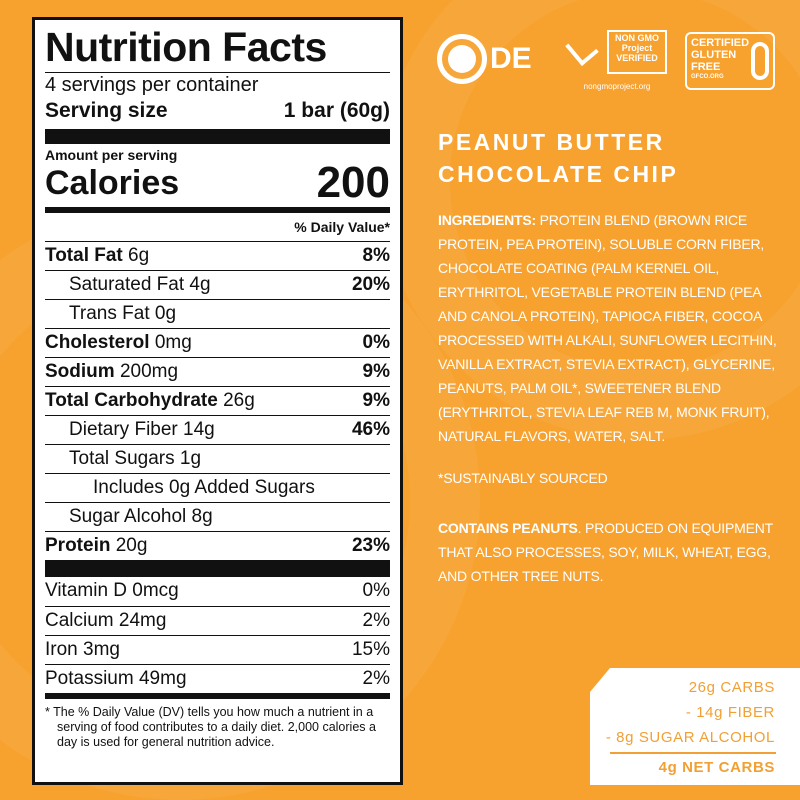  I want to click on gluten-g-icon, so click(760, 61).